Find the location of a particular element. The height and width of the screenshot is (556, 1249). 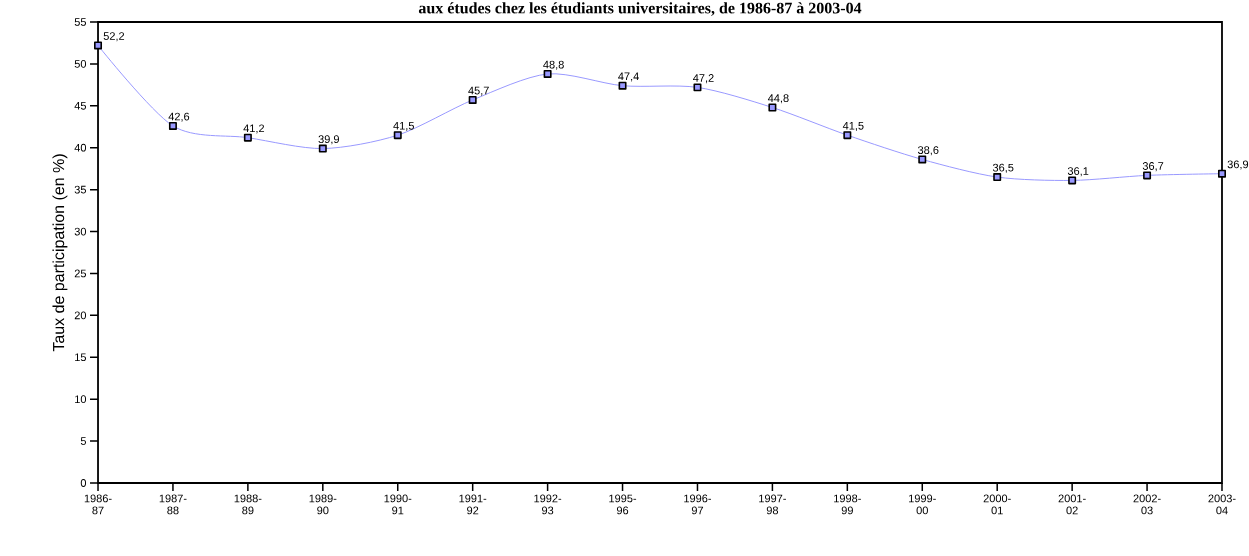

x-tick-label: 1995-96 is located at coordinates (623, 504).